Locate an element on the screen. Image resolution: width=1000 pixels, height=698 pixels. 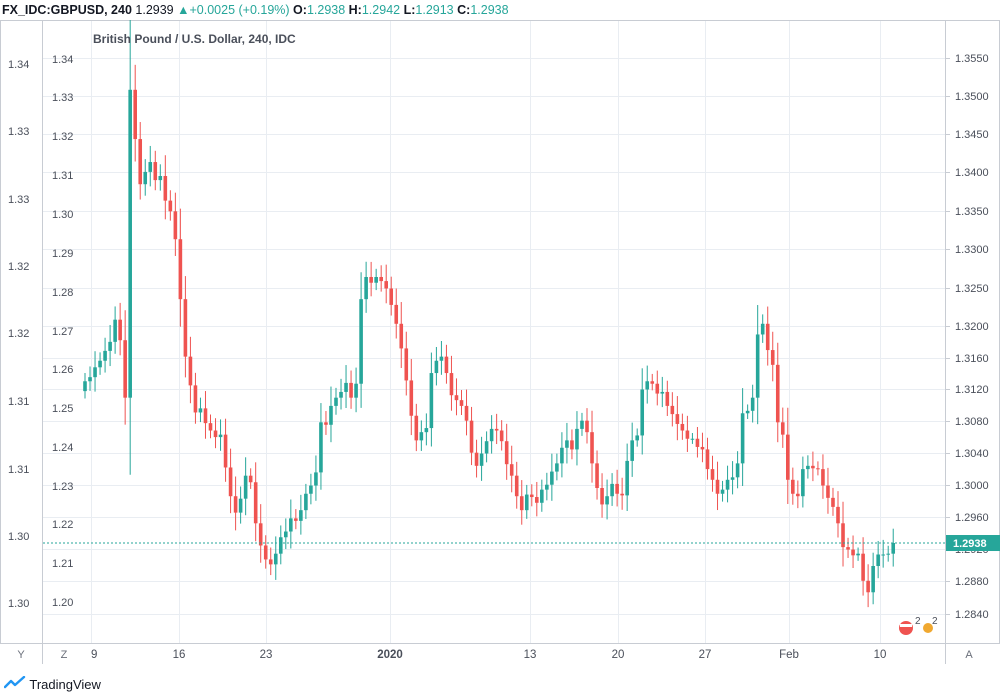
event-badges: 2 2 is located at coordinates (918, 625).